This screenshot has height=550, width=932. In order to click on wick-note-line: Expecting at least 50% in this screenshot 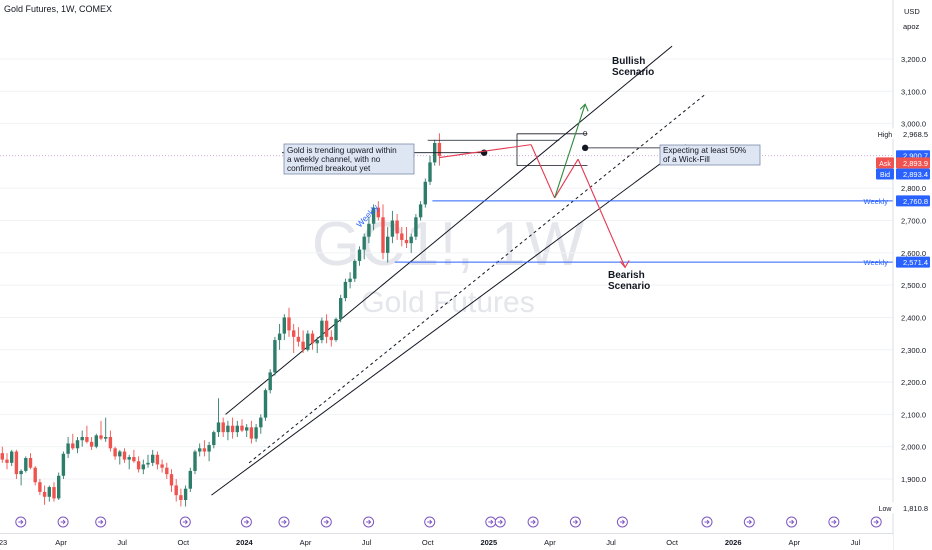, I will do `click(704, 150)`.